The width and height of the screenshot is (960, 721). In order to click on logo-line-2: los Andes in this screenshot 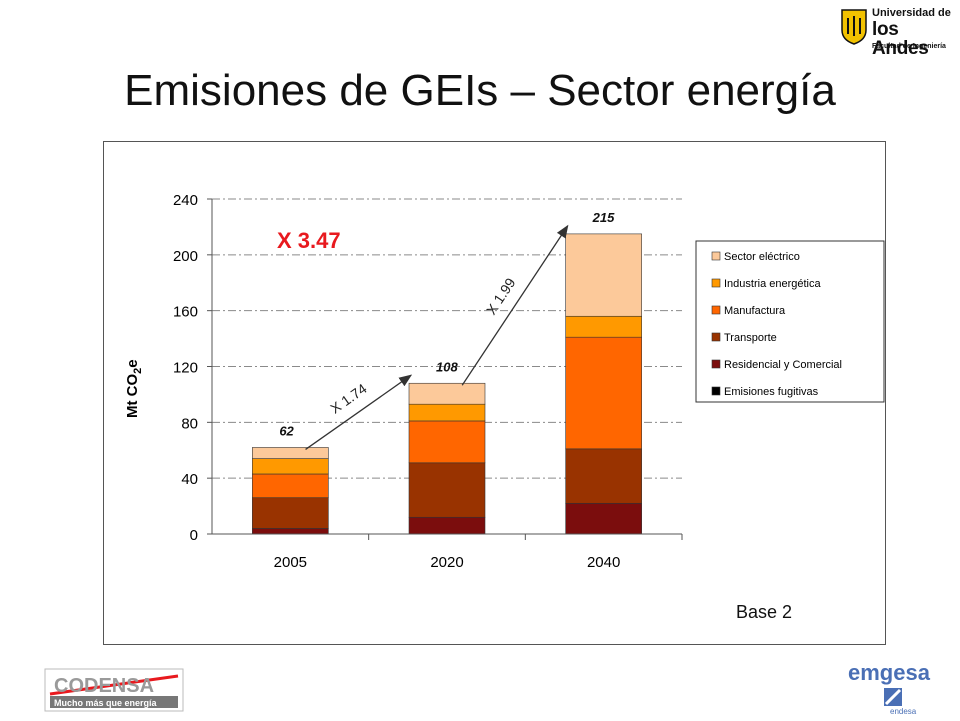, I will do `click(900, 39)`.